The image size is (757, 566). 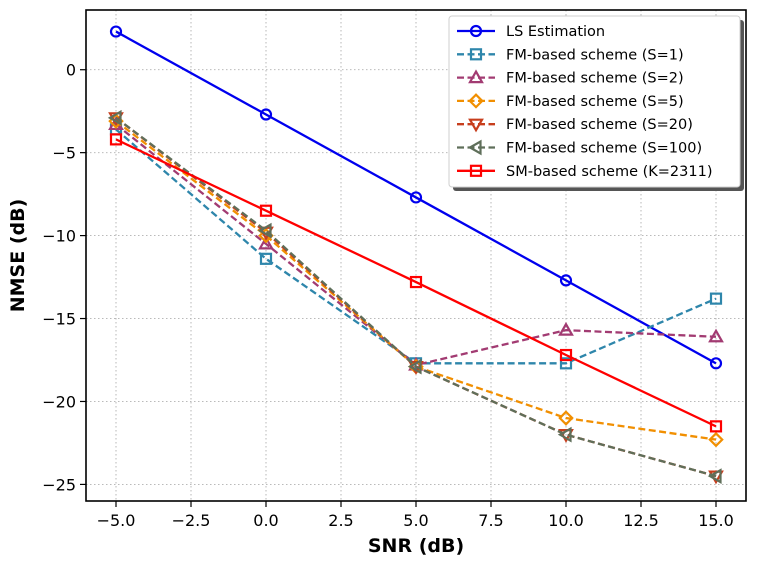 What do you see at coordinates (59, 319) in the screenshot?
I see `y-tick-label: −15` at bounding box center [59, 319].